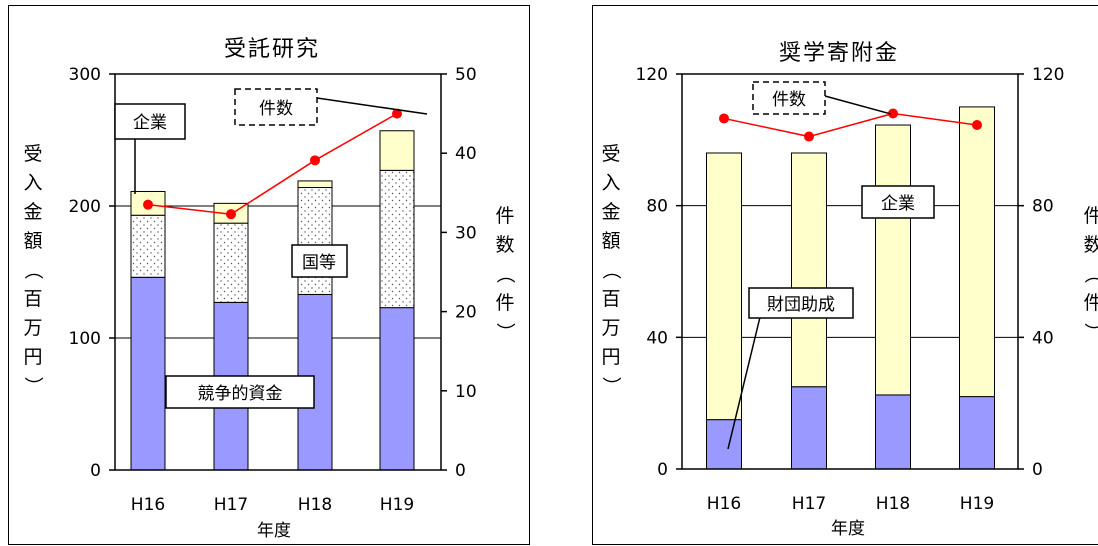 The image size is (1098, 546). I want to click on y2-tick-label: 80, so click(1043, 207).